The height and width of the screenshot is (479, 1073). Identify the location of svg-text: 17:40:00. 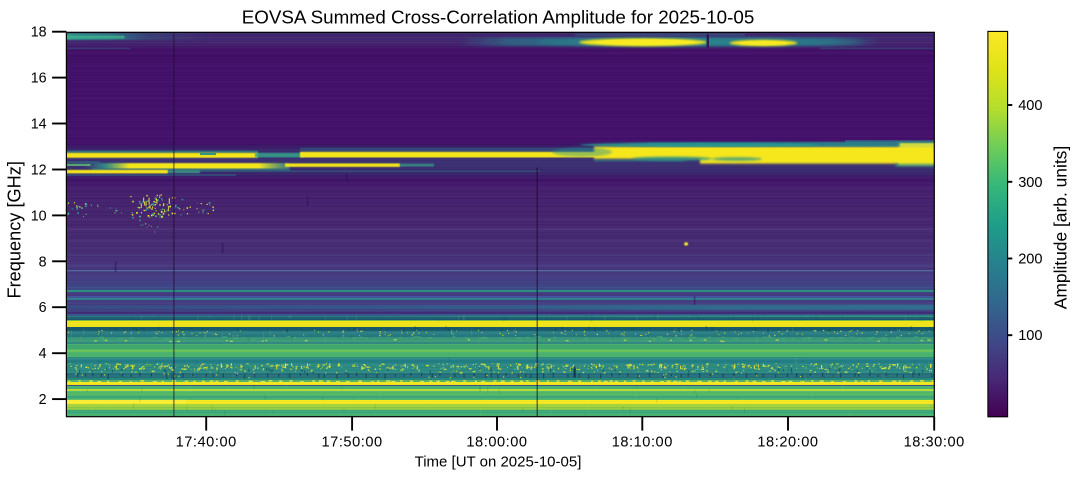
(206, 443).